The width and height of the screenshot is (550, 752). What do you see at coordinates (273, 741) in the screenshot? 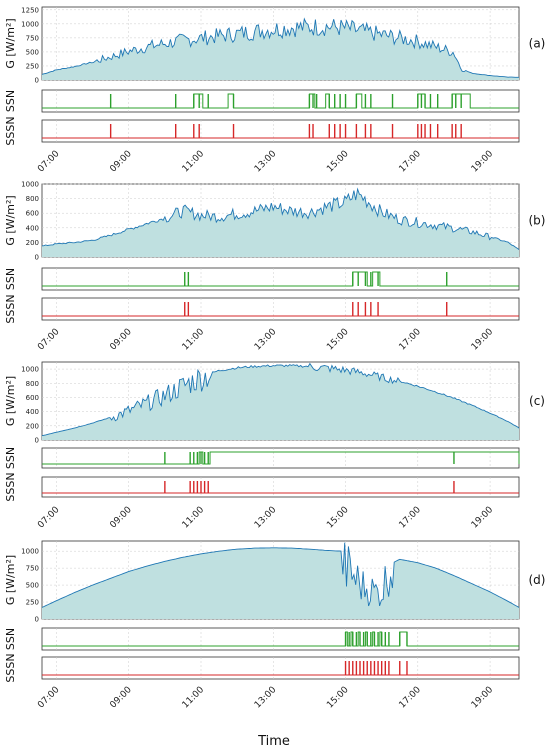
I see `x-axis-label: Time` at bounding box center [273, 741].